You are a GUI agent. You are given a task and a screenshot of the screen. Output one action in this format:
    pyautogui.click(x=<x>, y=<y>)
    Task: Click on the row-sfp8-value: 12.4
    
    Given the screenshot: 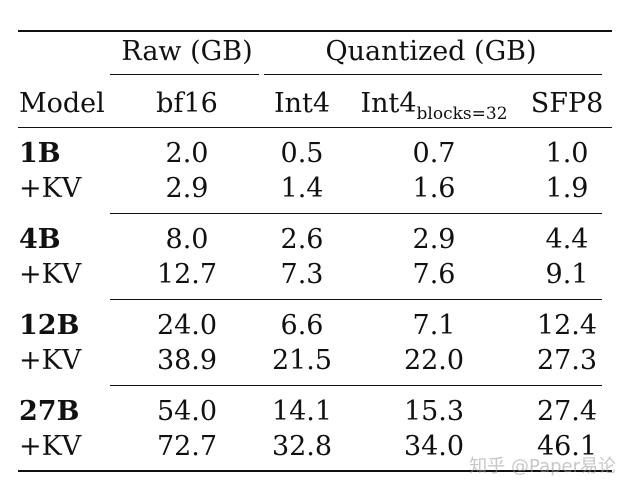 What is the action you would take?
    pyautogui.click(x=567, y=325)
    